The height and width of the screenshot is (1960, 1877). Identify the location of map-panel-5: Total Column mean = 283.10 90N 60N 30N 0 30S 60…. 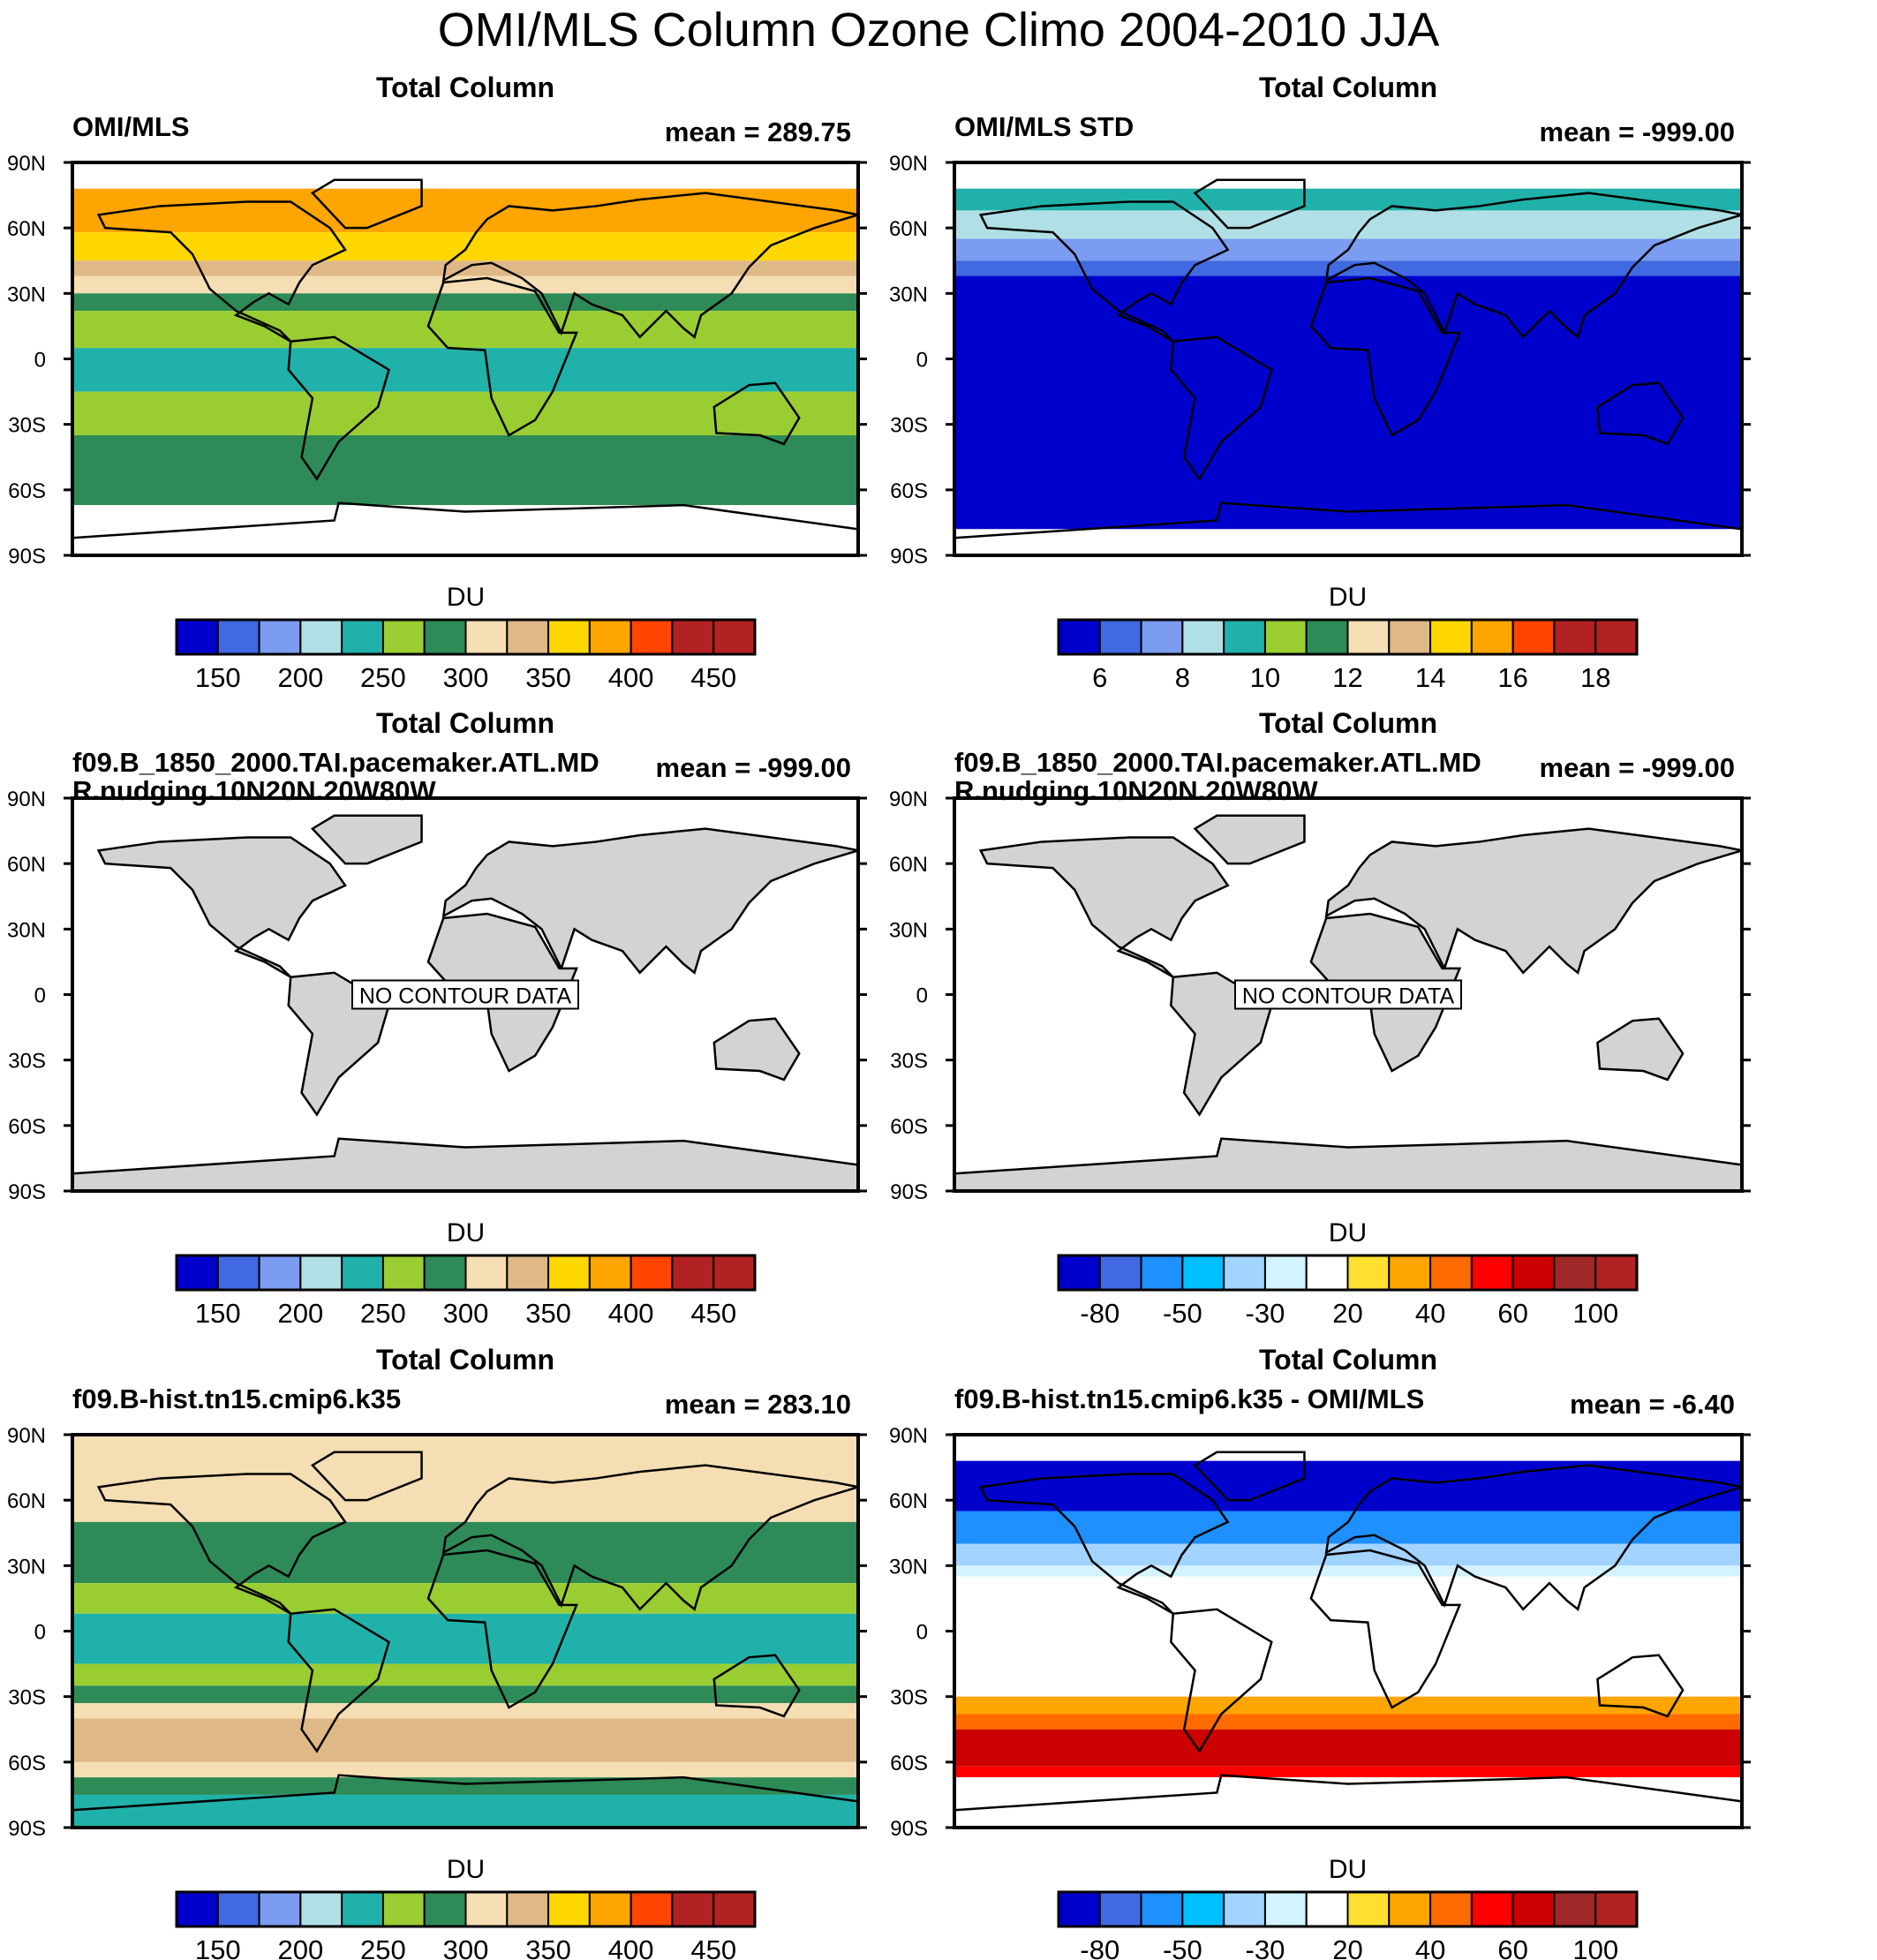
(437, 1592).